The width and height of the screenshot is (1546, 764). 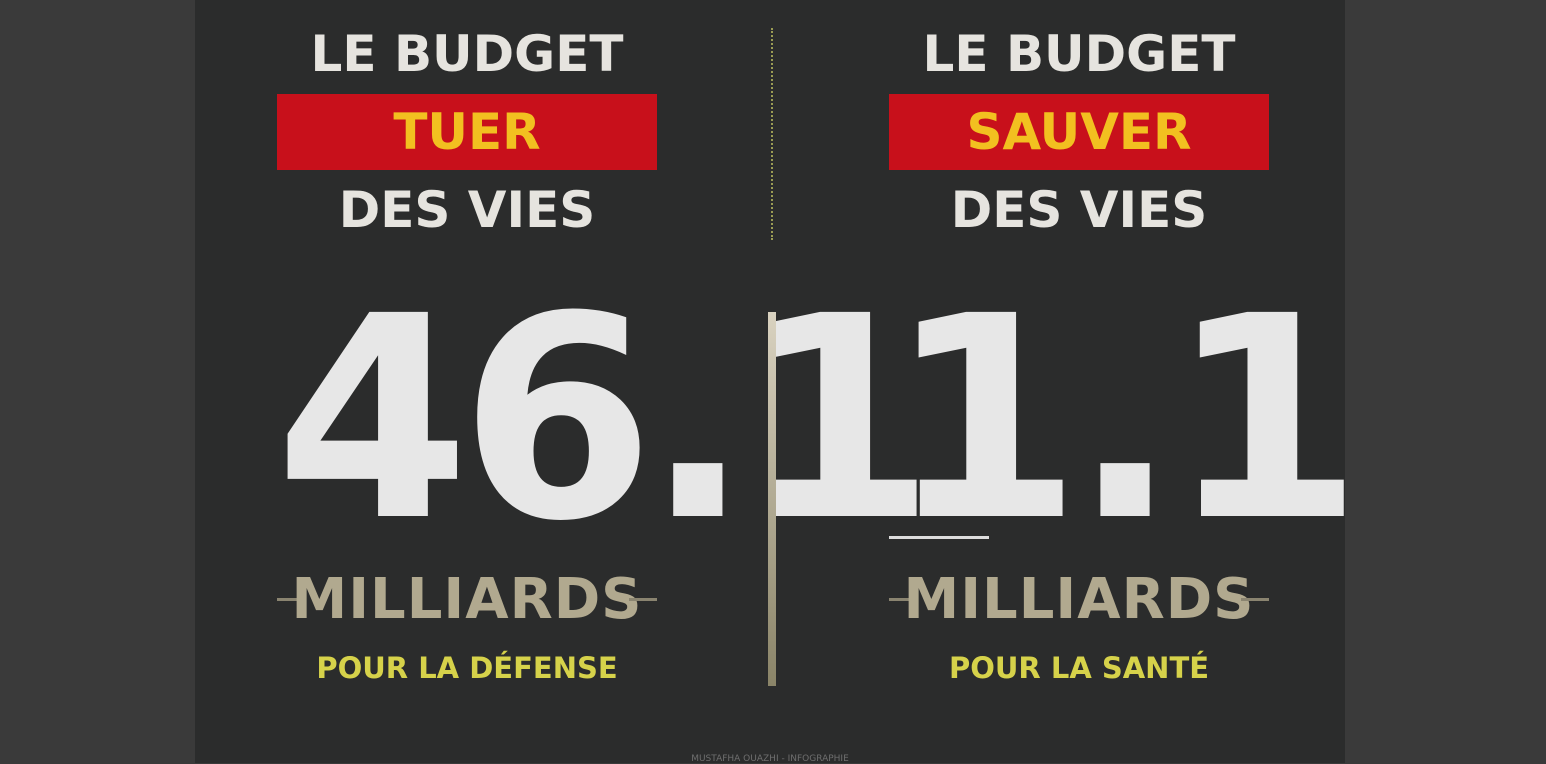 I want to click on blank-line-decoration, so click(x=939, y=537).